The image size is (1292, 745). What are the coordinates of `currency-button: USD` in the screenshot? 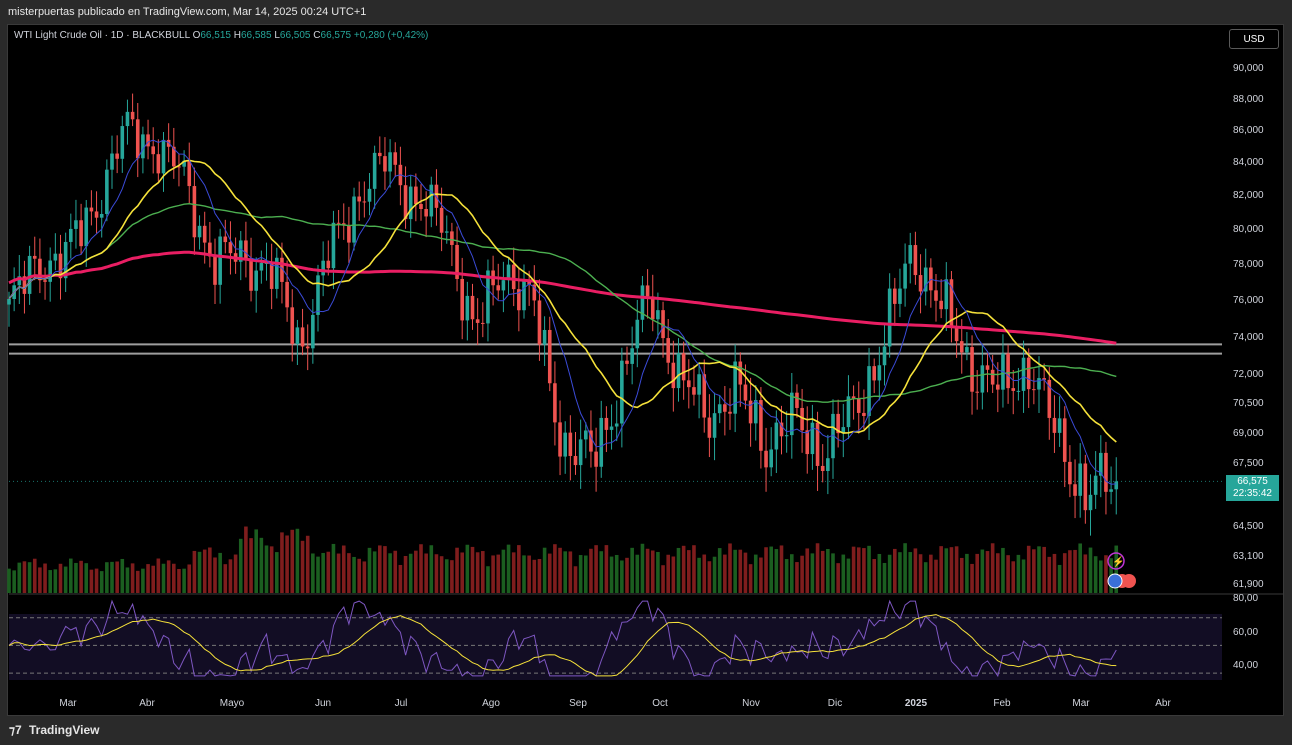 It's located at (1254, 39).